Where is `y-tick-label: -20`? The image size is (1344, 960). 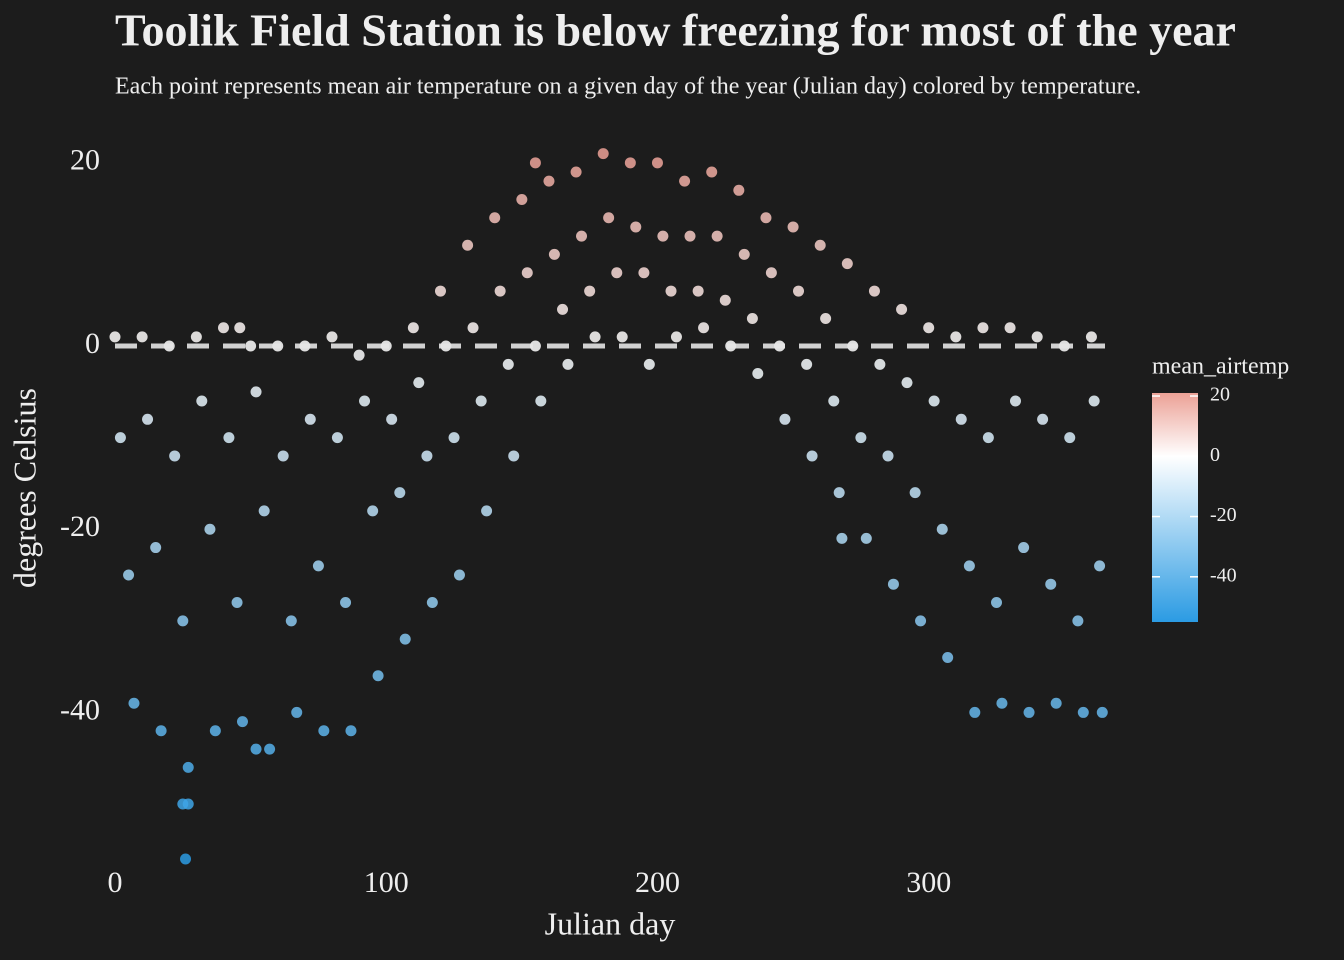
y-tick-label: -20 is located at coordinates (80, 526).